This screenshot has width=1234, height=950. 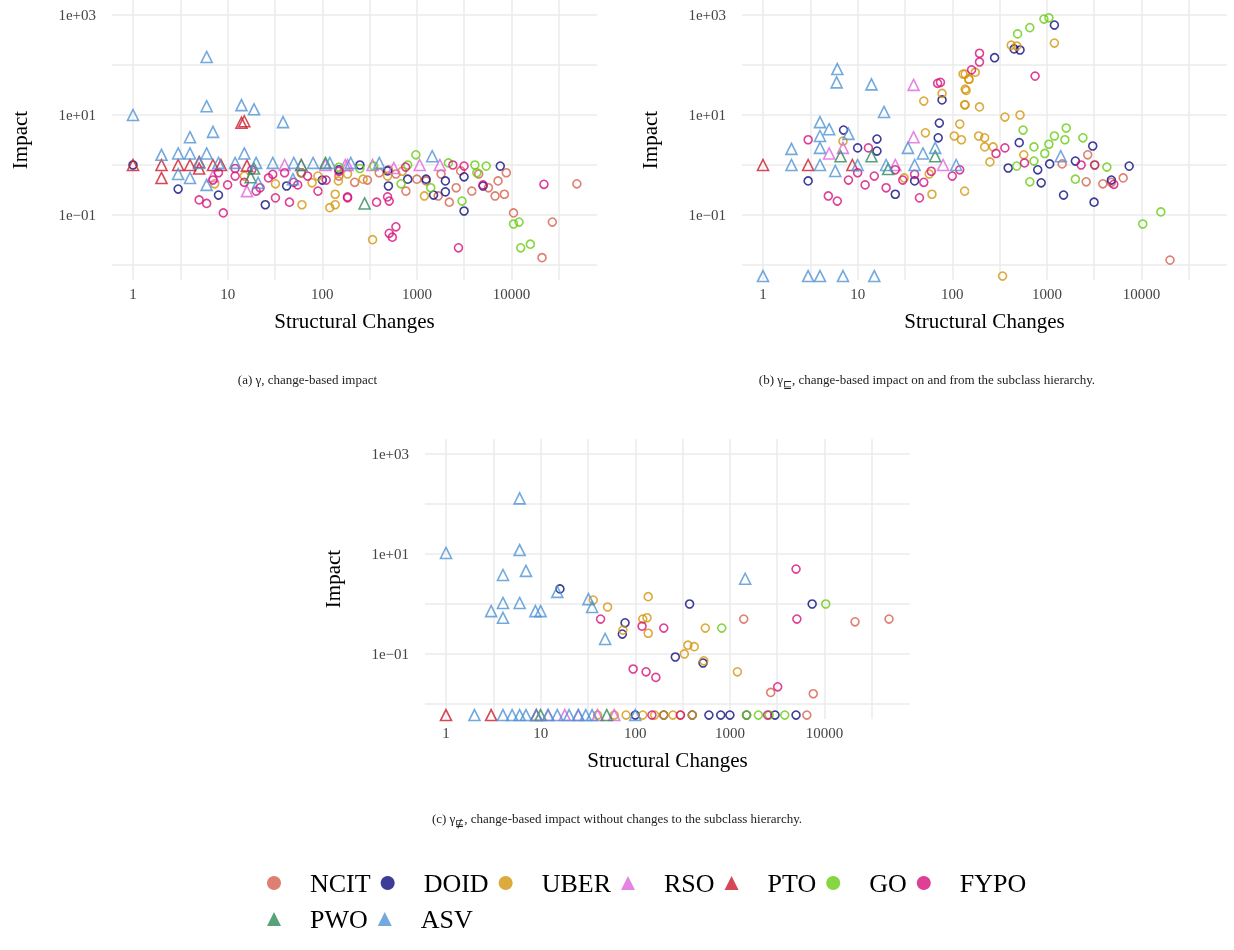 I want to click on text: (b) γ$_{⊑}$, change-based impact on and from the subclass hierarchy., so click(x=927, y=381).